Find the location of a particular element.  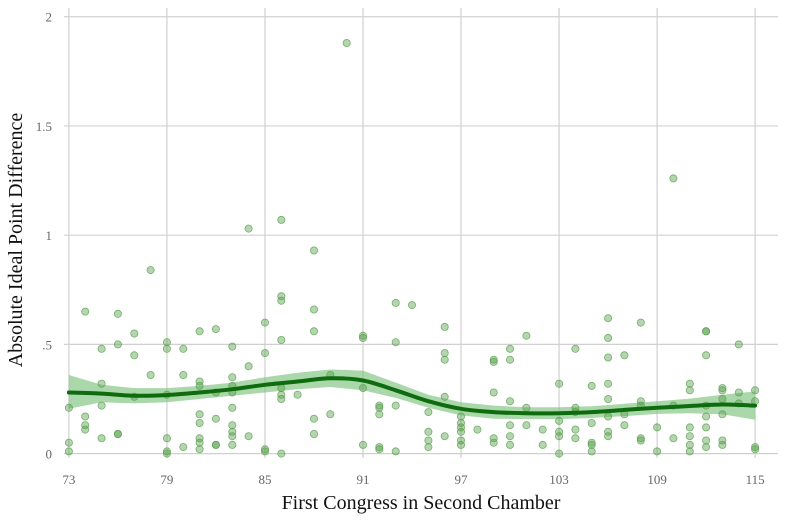

x-tick-label: 115 is located at coordinates (755, 479).